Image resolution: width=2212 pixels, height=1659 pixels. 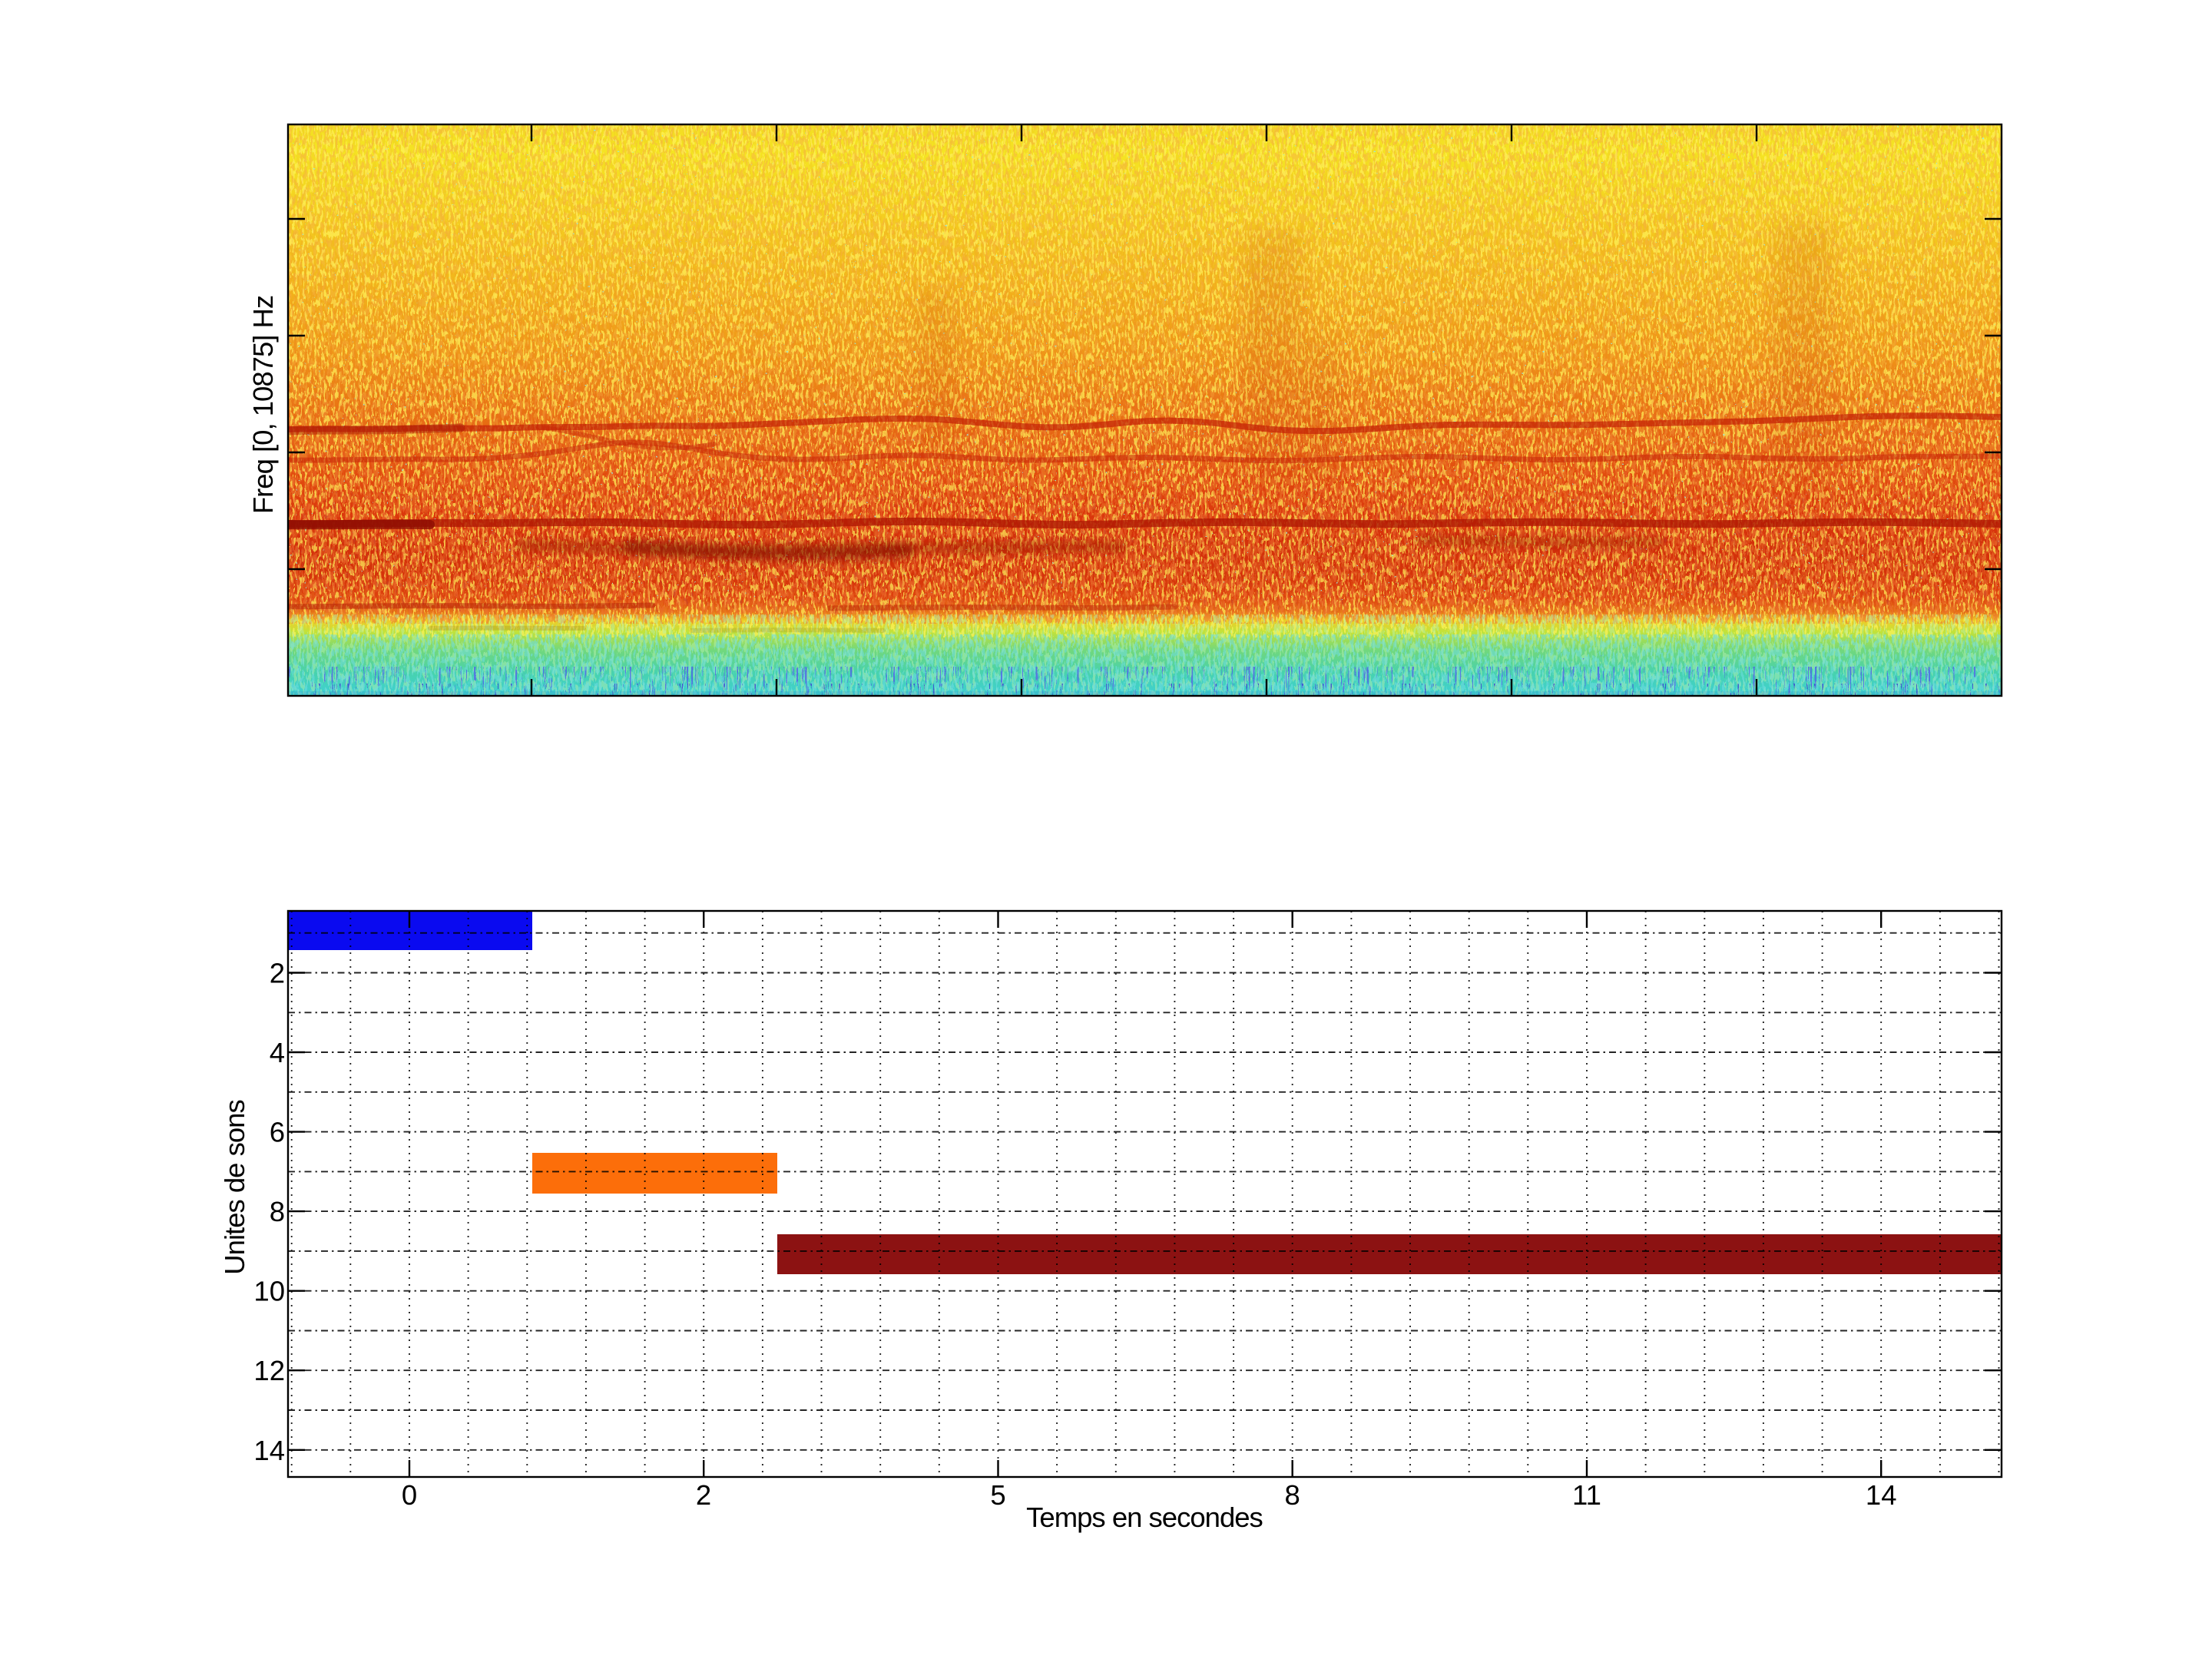 I want to click on svg-text: 10, so click(x=269, y=1291).